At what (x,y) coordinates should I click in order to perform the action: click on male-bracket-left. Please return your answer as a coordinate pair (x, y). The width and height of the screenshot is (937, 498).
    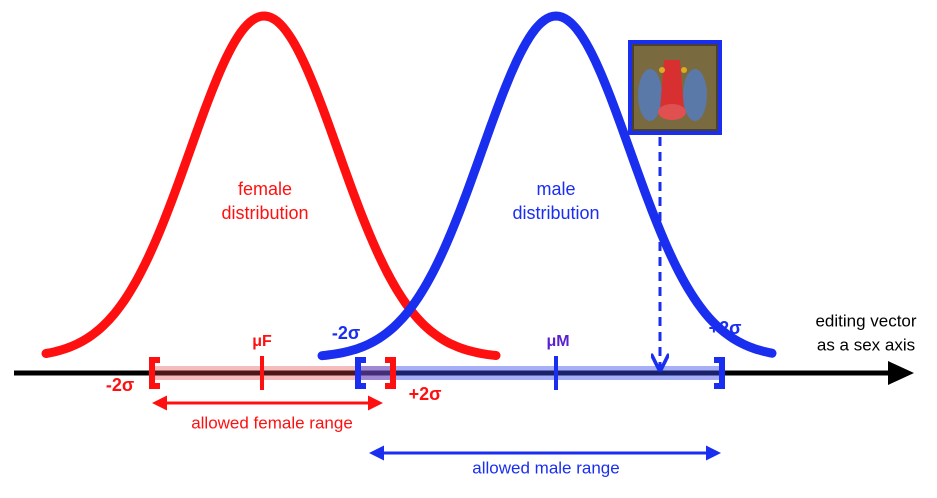
    Looking at the image, I should click on (360, 373).